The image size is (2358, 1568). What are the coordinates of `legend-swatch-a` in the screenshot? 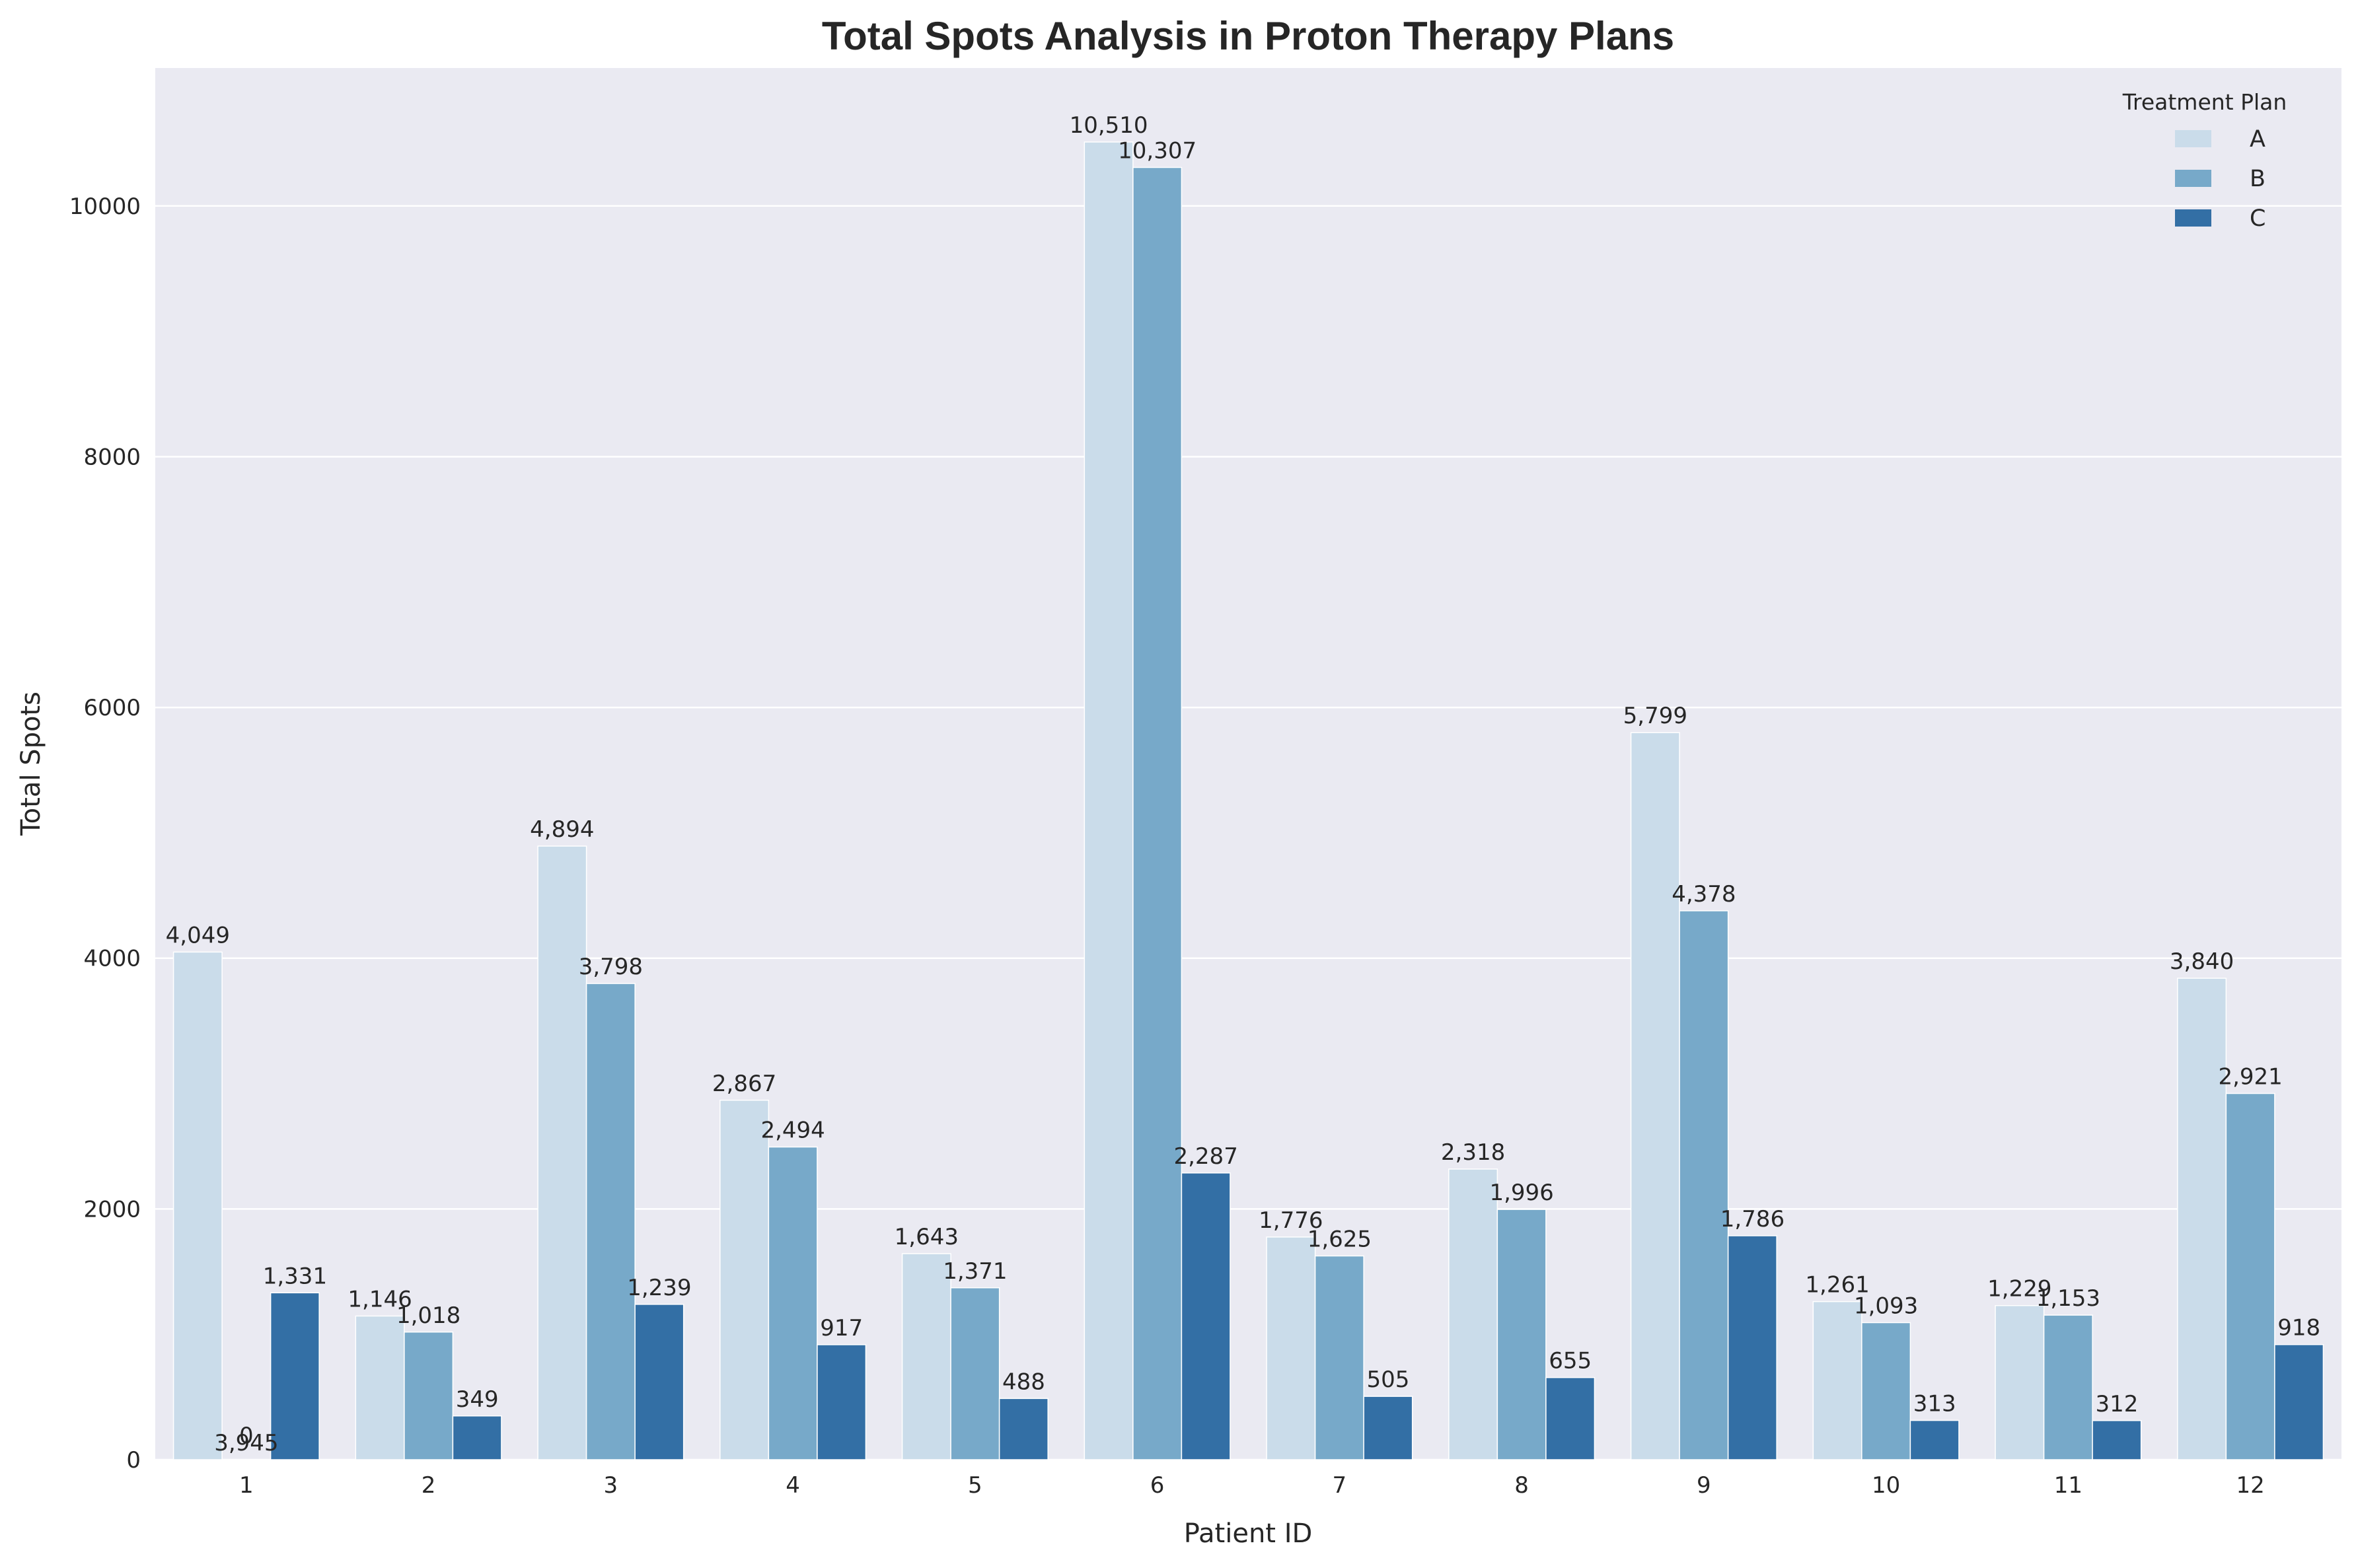 It's located at (2193, 138).